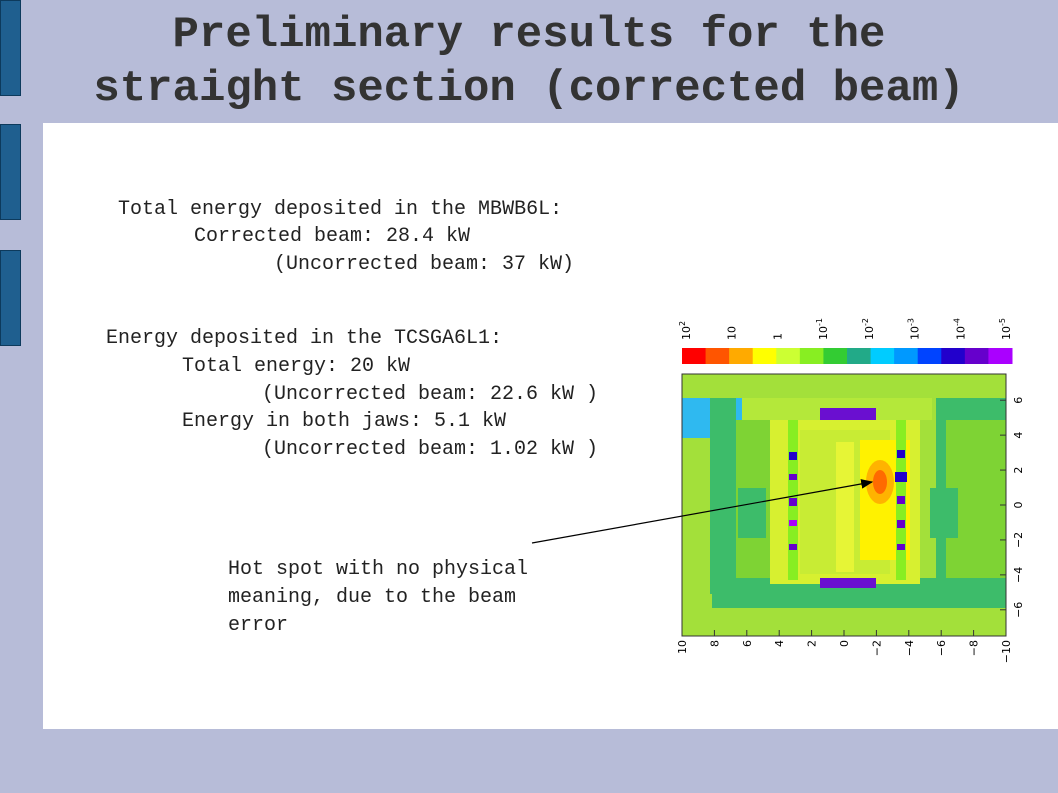  I want to click on slide-title-line-2: straight section (corrected beam), so click(529, 89).